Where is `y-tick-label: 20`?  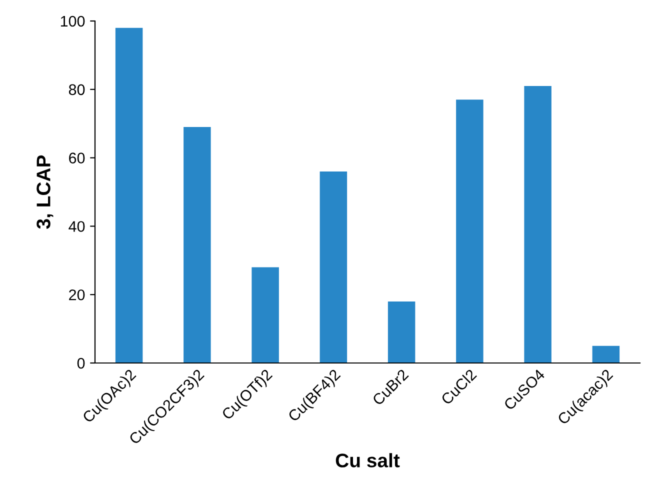
y-tick-label: 20 is located at coordinates (77, 294).